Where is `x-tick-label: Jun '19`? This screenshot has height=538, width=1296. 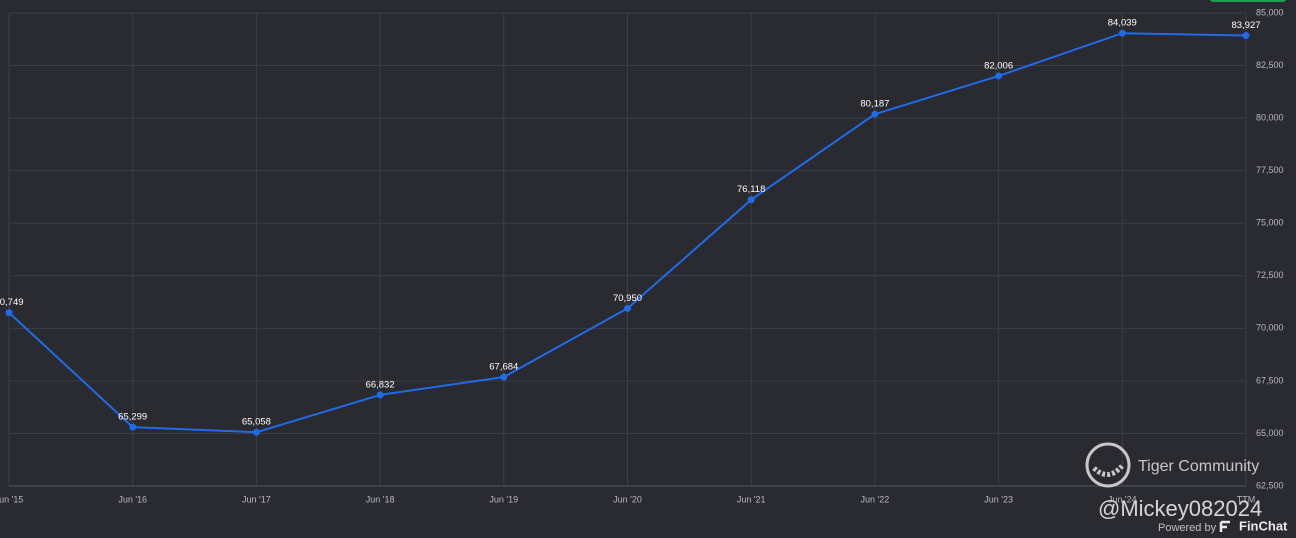
x-tick-label: Jun '19 is located at coordinates (503, 499).